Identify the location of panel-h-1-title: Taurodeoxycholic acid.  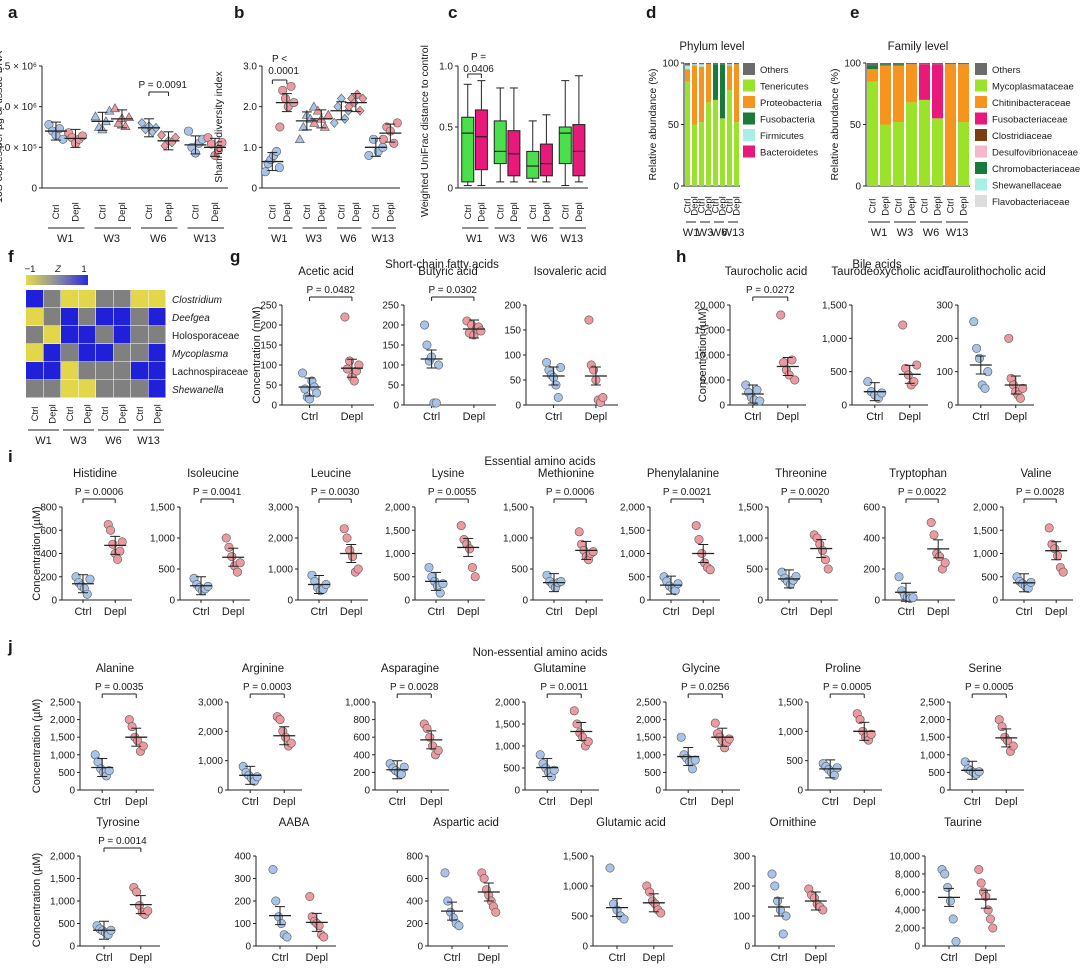
(887, 272).